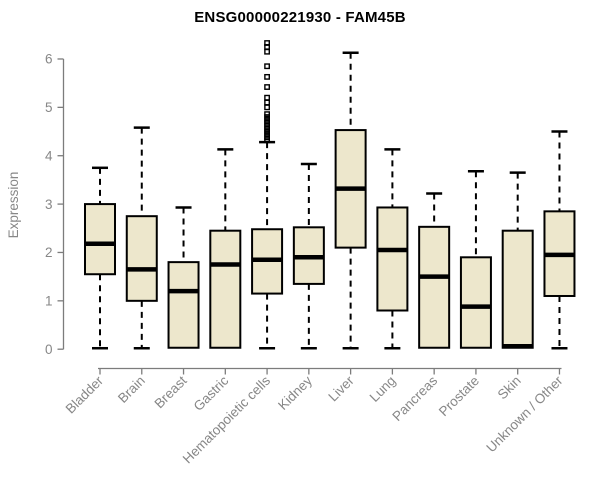  What do you see at coordinates (49, 301) in the screenshot?
I see `y-tick-label: 1` at bounding box center [49, 301].